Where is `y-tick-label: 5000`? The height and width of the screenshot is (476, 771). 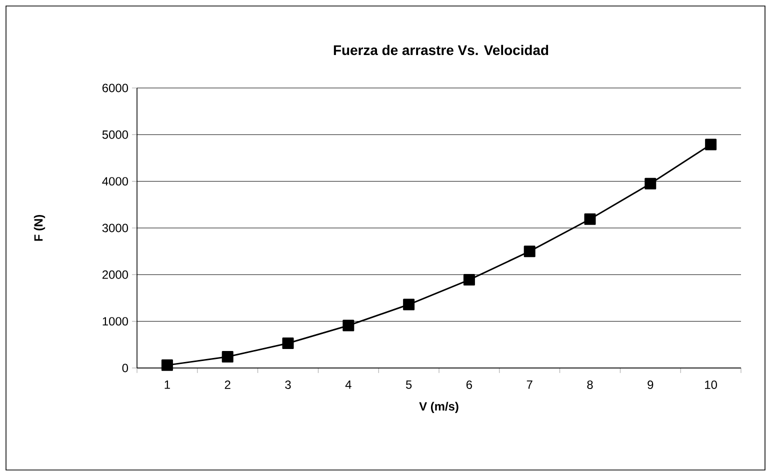 y-tick-label: 5000 is located at coordinates (115, 134).